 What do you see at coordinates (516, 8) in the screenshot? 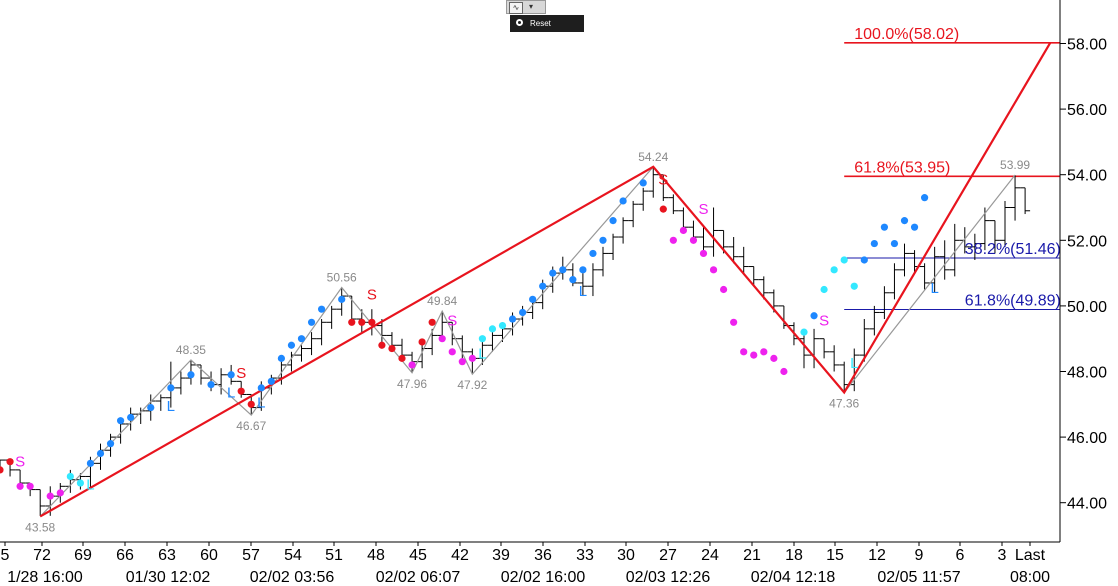
I see `line-chart-icon: ∿` at bounding box center [516, 8].